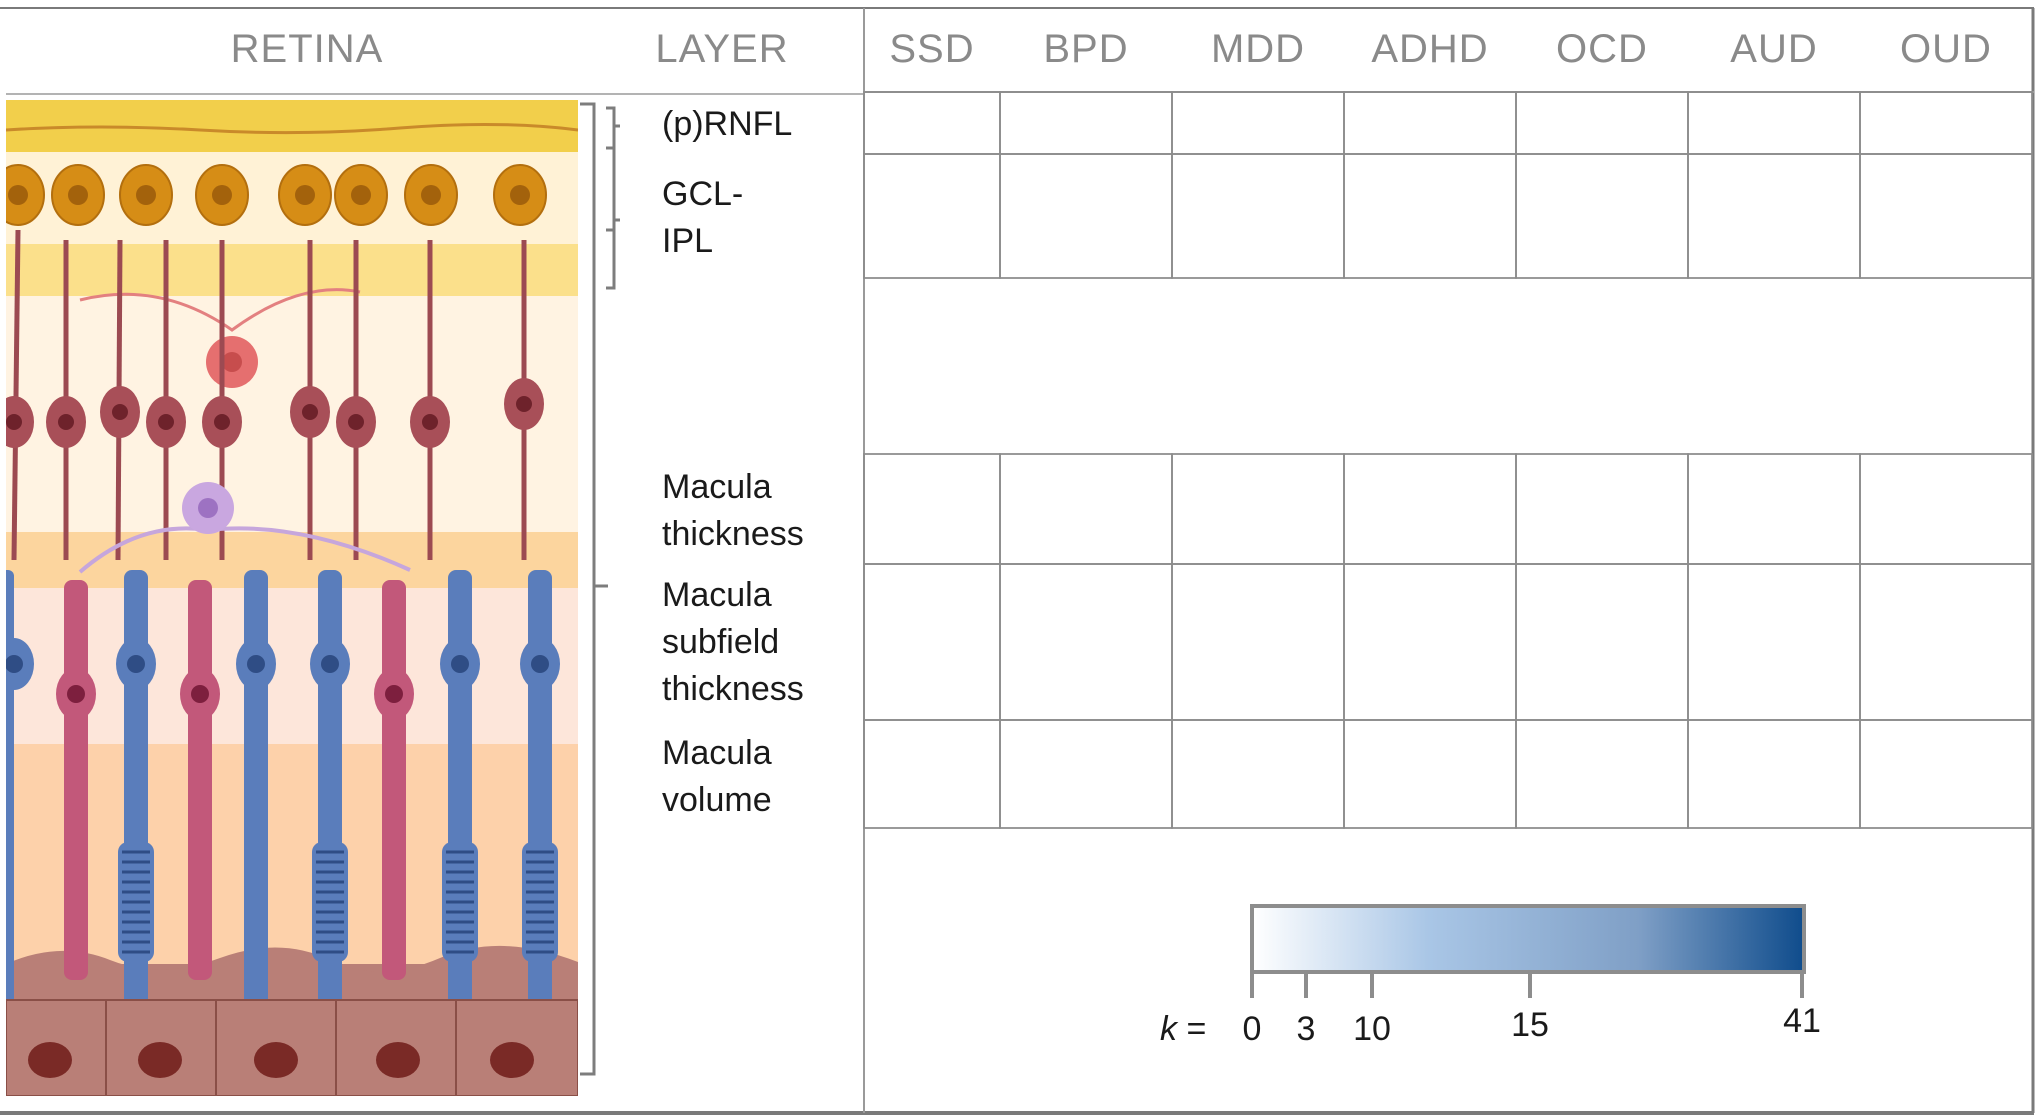 The height and width of the screenshot is (1116, 2040). I want to click on colorbar-tick-label-3: 3, so click(1306, 1029).